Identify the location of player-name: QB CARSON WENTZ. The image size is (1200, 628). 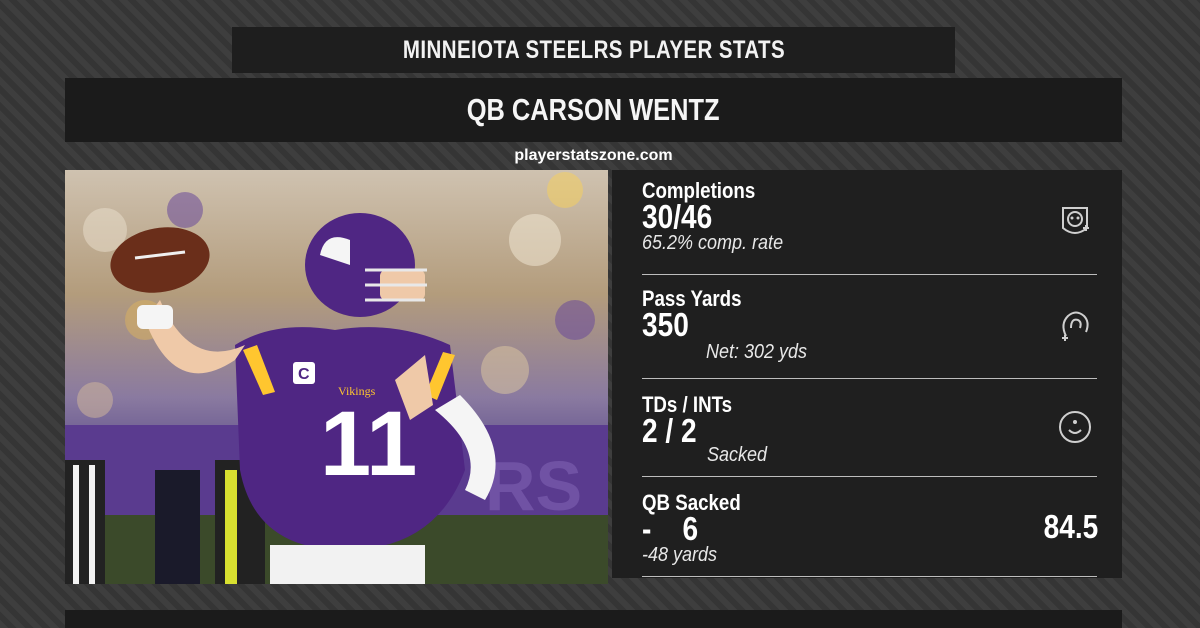
(593, 109).